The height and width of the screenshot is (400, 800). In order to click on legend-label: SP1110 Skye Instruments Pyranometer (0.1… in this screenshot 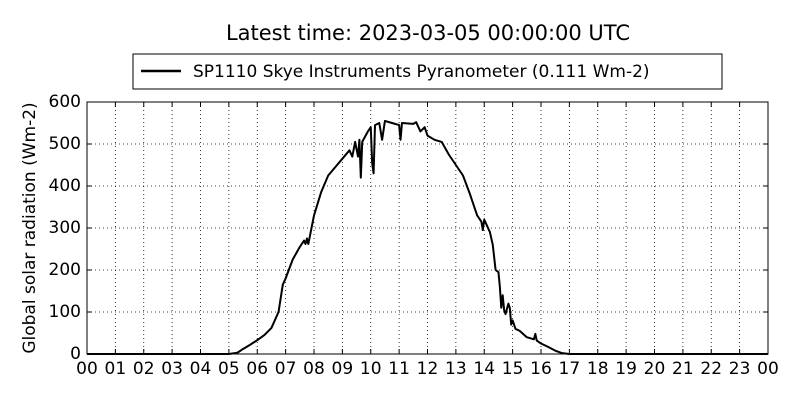, I will do `click(421, 72)`.